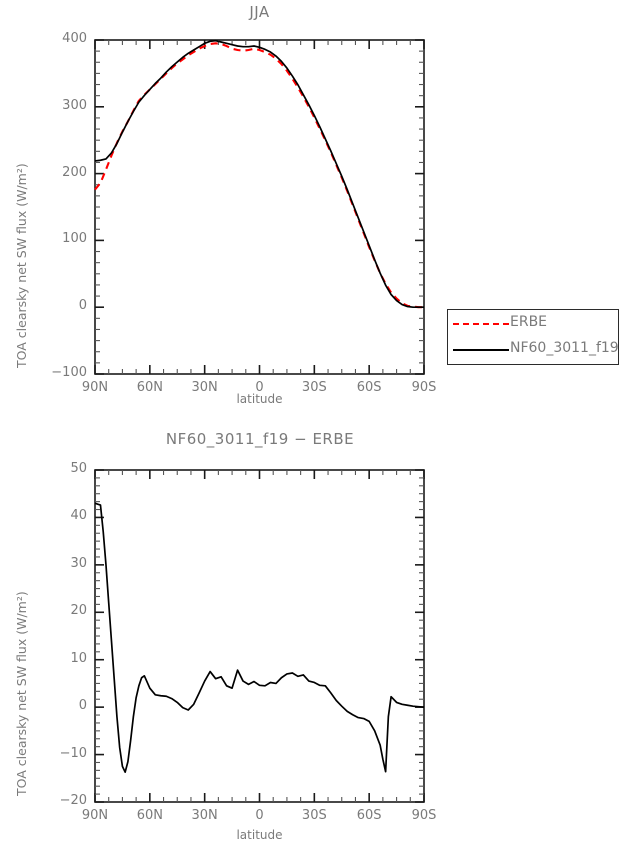 This screenshot has height=862, width=623. What do you see at coordinates (69, 372) in the screenshot?
I see `y-tick-label: −100` at bounding box center [69, 372].